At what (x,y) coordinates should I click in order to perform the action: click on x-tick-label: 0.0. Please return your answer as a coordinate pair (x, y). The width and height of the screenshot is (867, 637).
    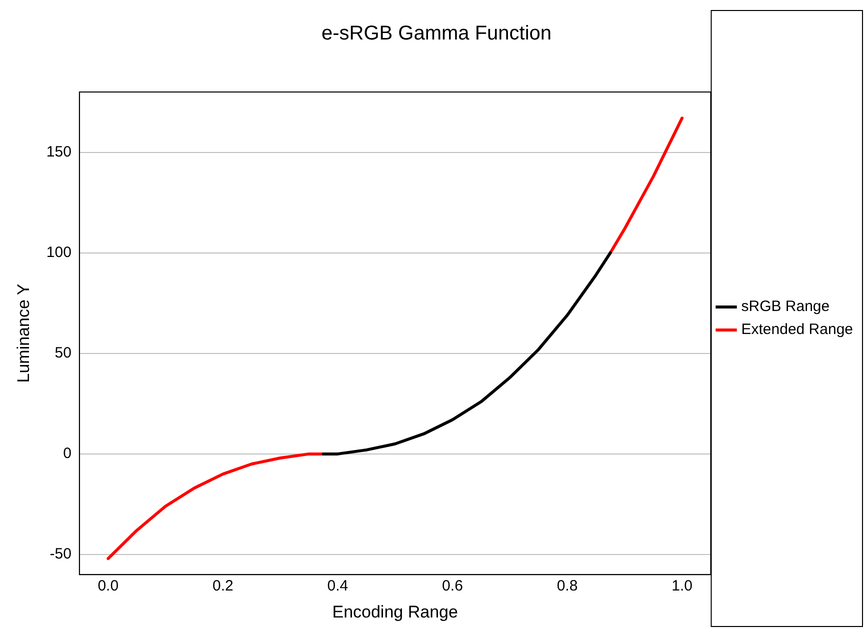
    Looking at the image, I should click on (108, 586).